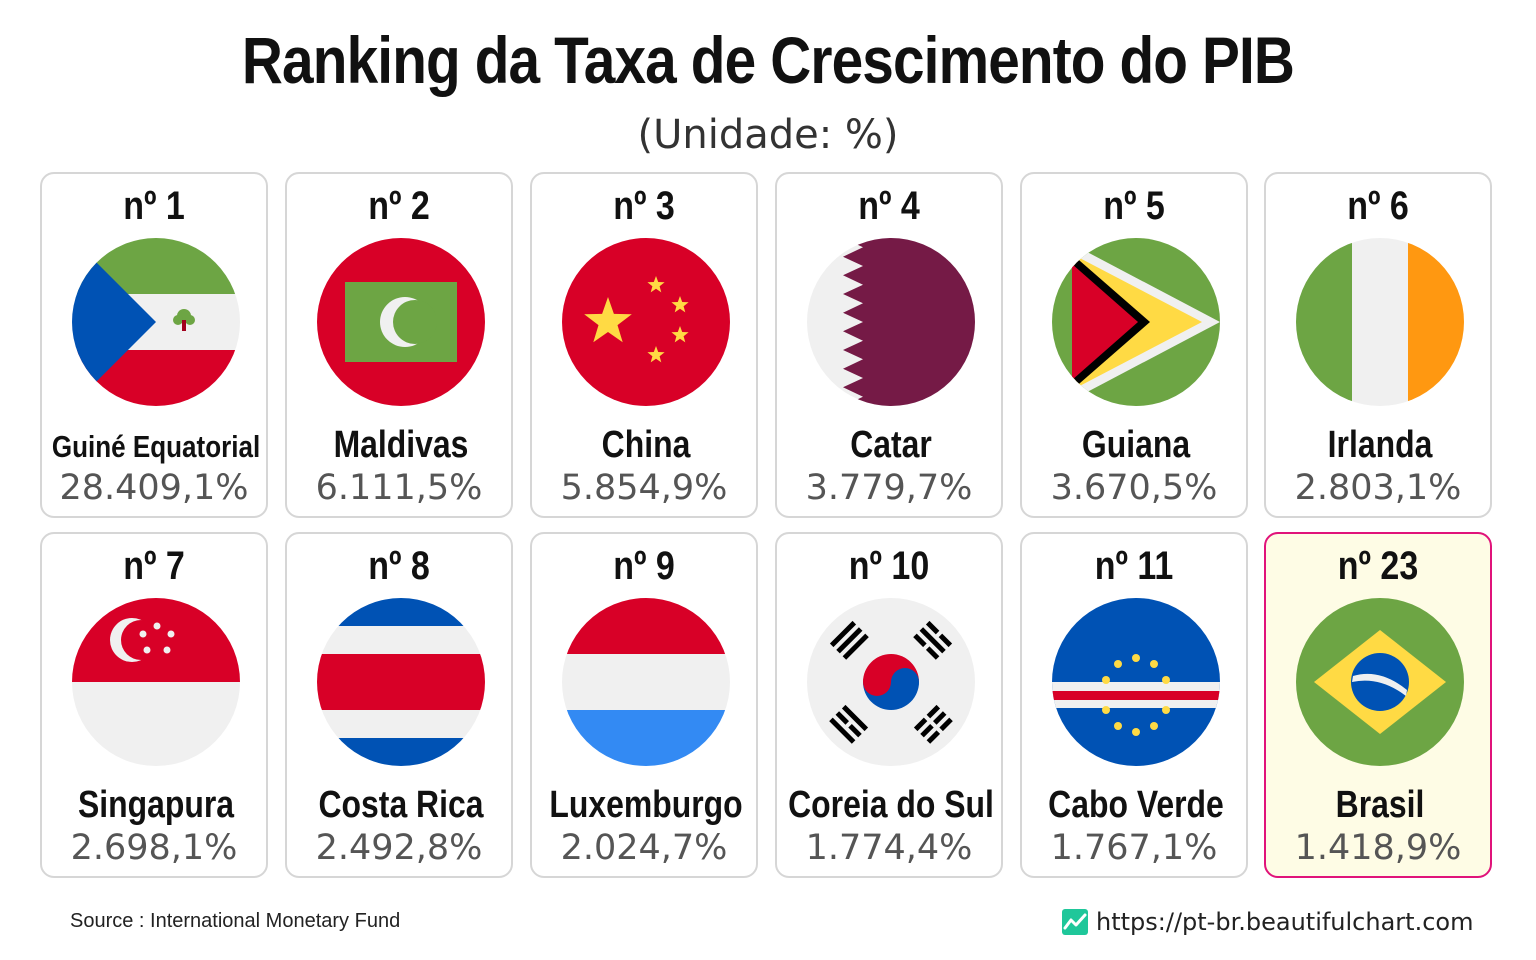 The image size is (1536, 960). What do you see at coordinates (401, 805) in the screenshot?
I see `country-name: Costa Rica` at bounding box center [401, 805].